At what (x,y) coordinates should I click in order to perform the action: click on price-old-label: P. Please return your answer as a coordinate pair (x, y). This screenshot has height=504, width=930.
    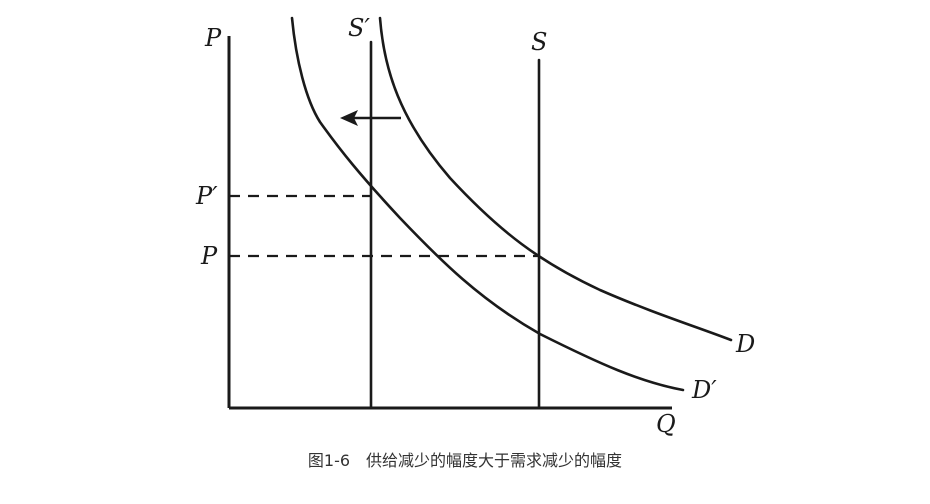
    Looking at the image, I should click on (209, 256).